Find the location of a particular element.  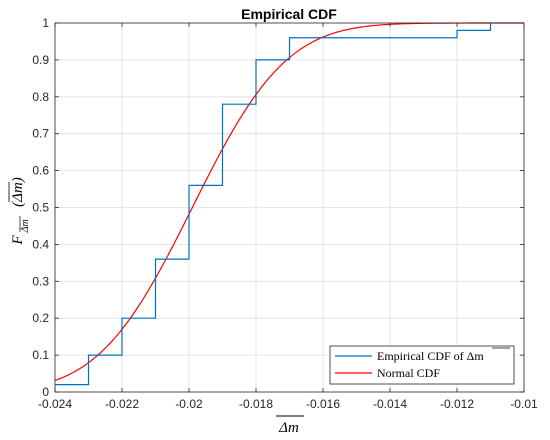

y-tick-label: 0.6 is located at coordinates (40, 171).